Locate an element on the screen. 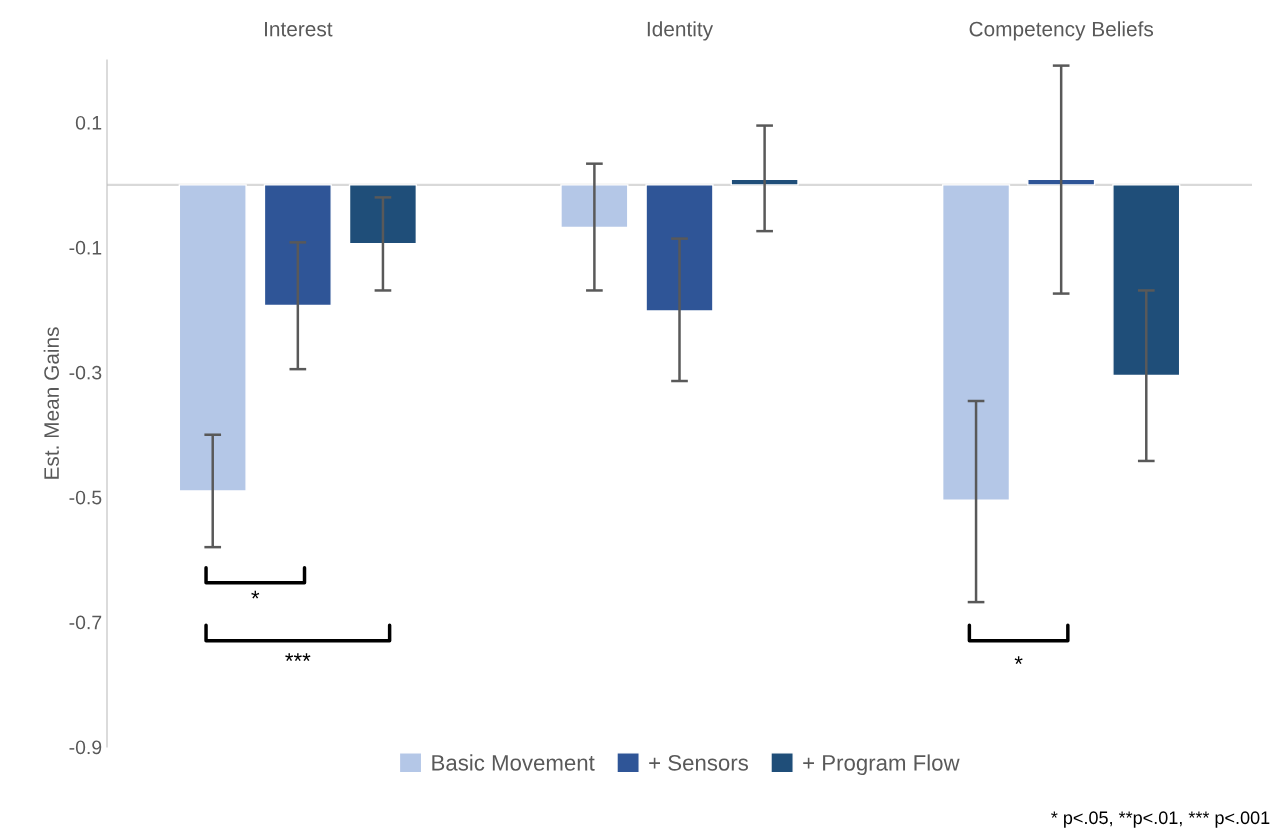  y-tick-label: -0.3 is located at coordinates (85, 372).